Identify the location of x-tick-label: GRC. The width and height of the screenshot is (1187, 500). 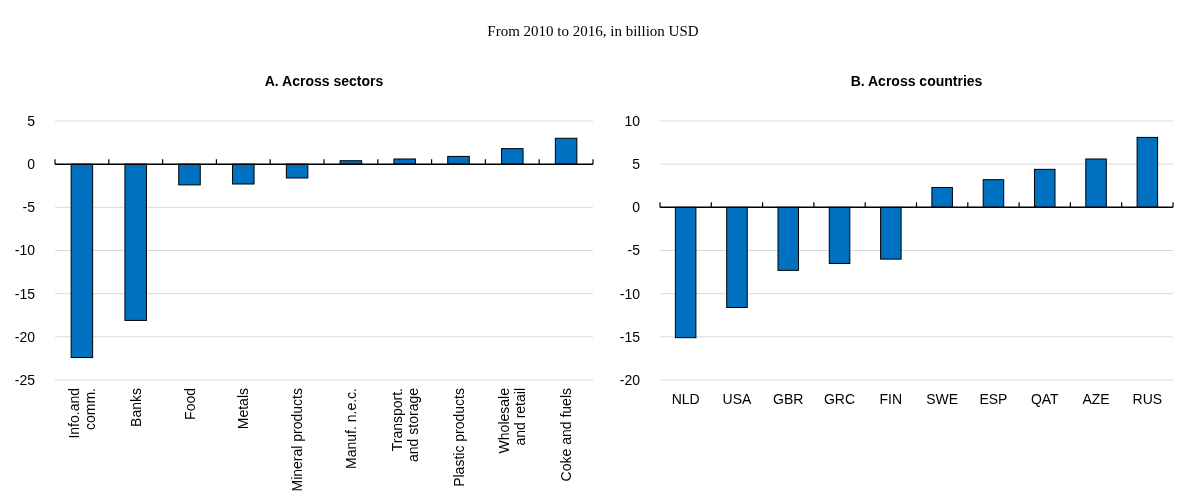
(839, 399).